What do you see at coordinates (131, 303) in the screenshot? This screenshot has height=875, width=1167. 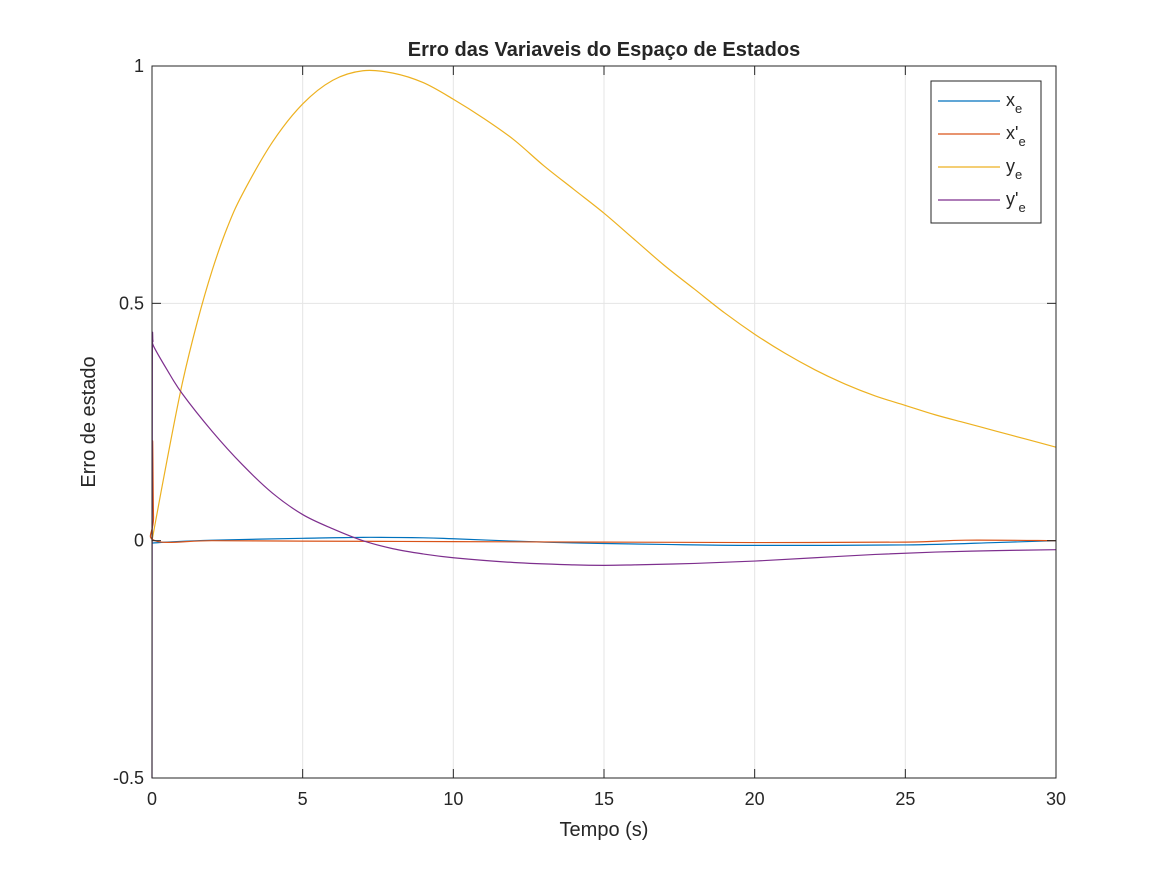 I see `y-tick-label: 0.5` at bounding box center [131, 303].